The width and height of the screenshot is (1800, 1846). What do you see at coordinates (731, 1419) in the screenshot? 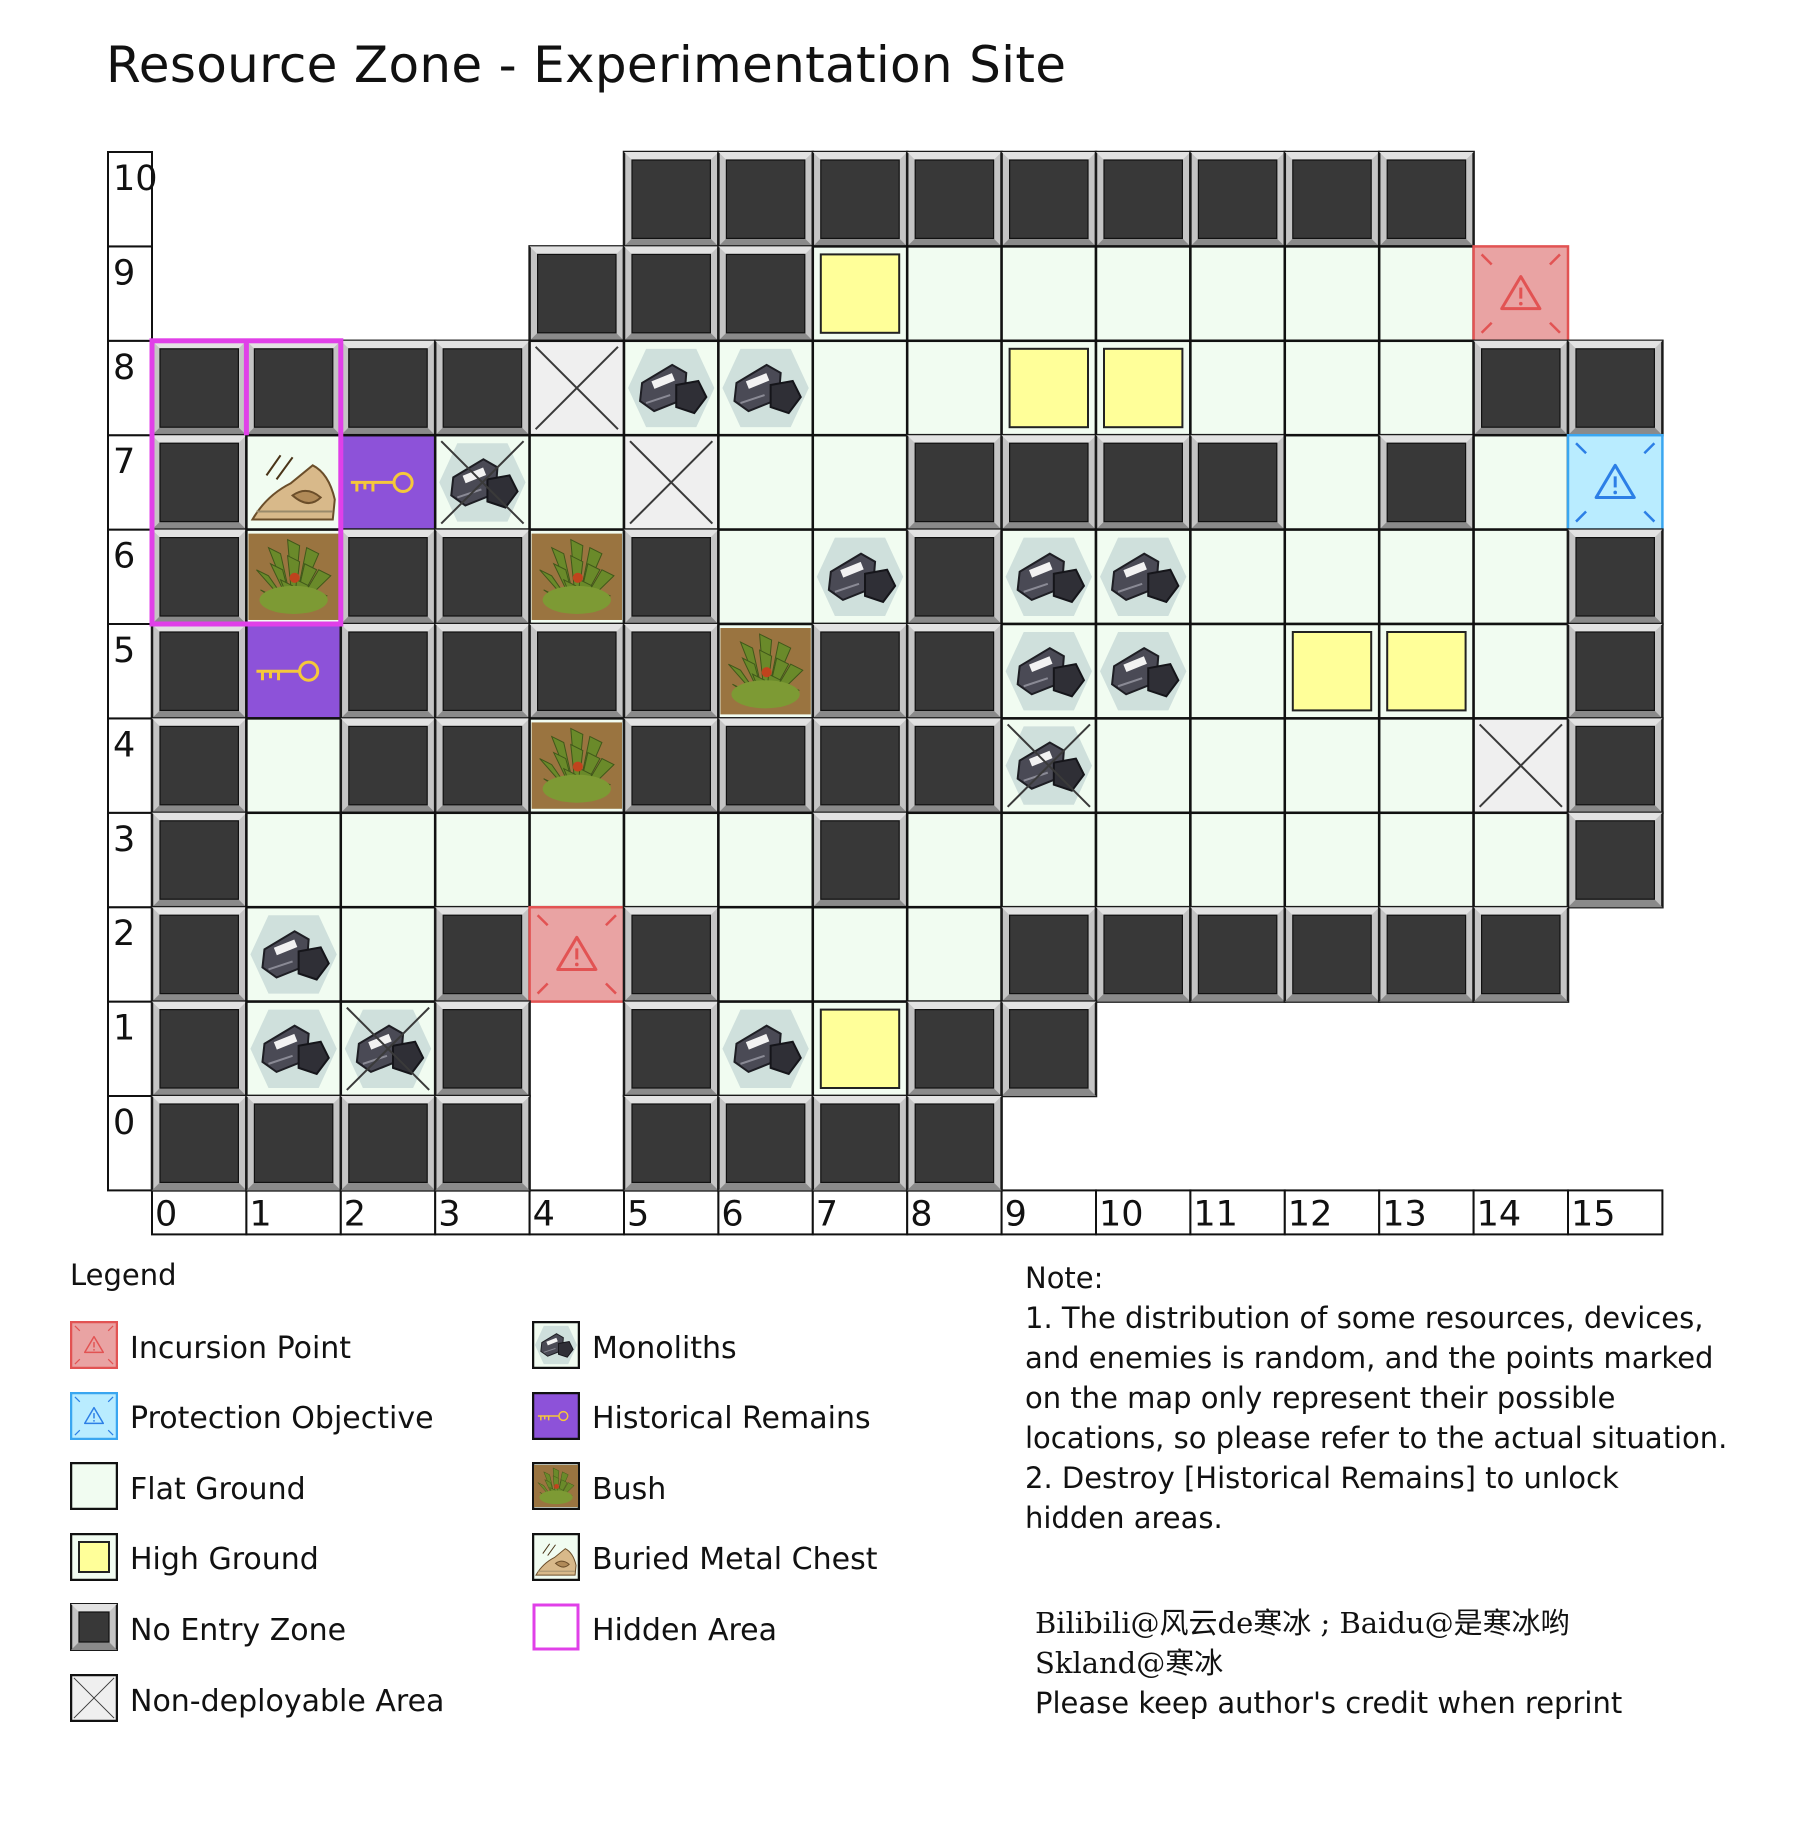
I see `legend-label: Historical Remains` at bounding box center [731, 1419].